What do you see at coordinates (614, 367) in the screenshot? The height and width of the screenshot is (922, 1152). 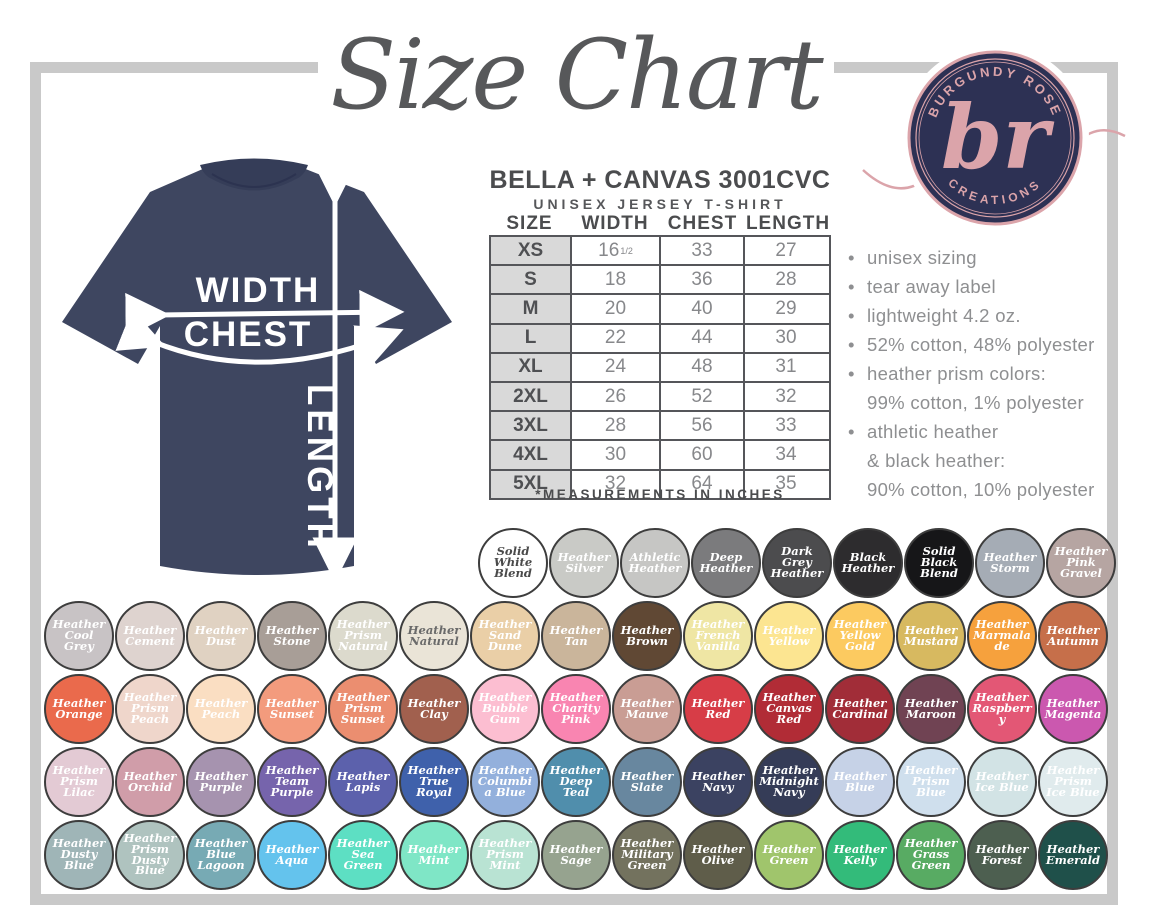 I see `width-cell: 24` at bounding box center [614, 367].